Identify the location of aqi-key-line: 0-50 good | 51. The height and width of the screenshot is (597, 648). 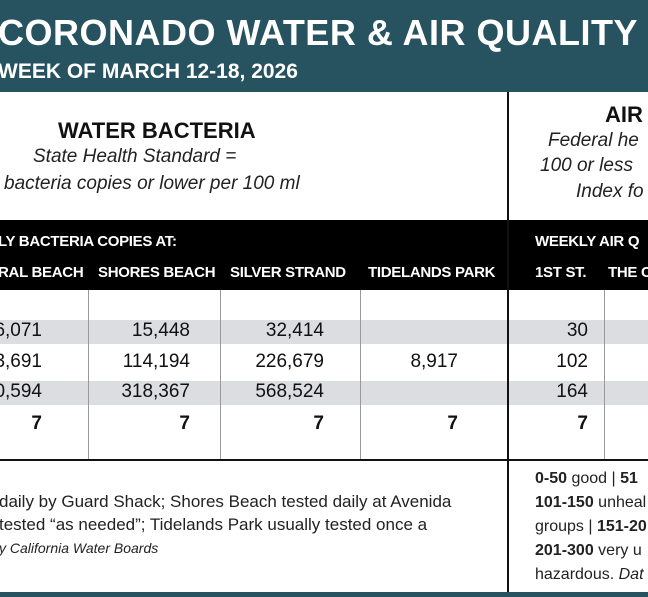
(586, 478).